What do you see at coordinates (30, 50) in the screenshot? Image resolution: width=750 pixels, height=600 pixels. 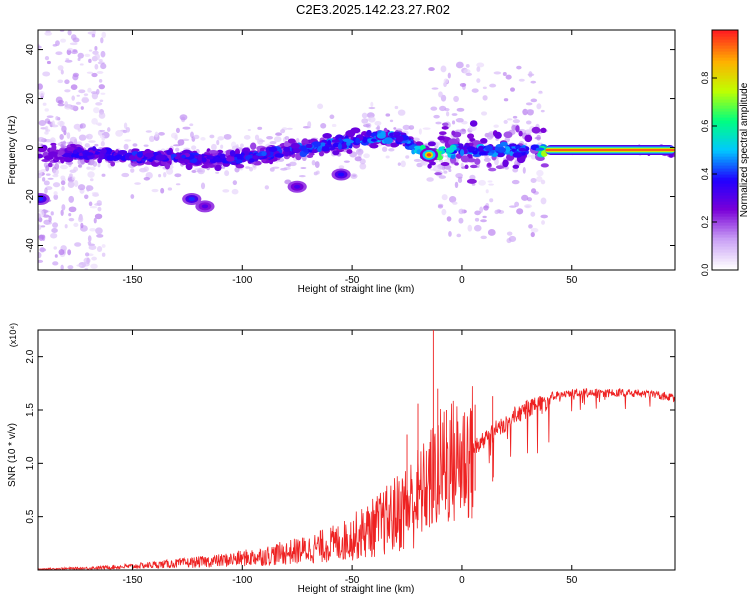 I see `y-tick-label: 40` at bounding box center [30, 50].